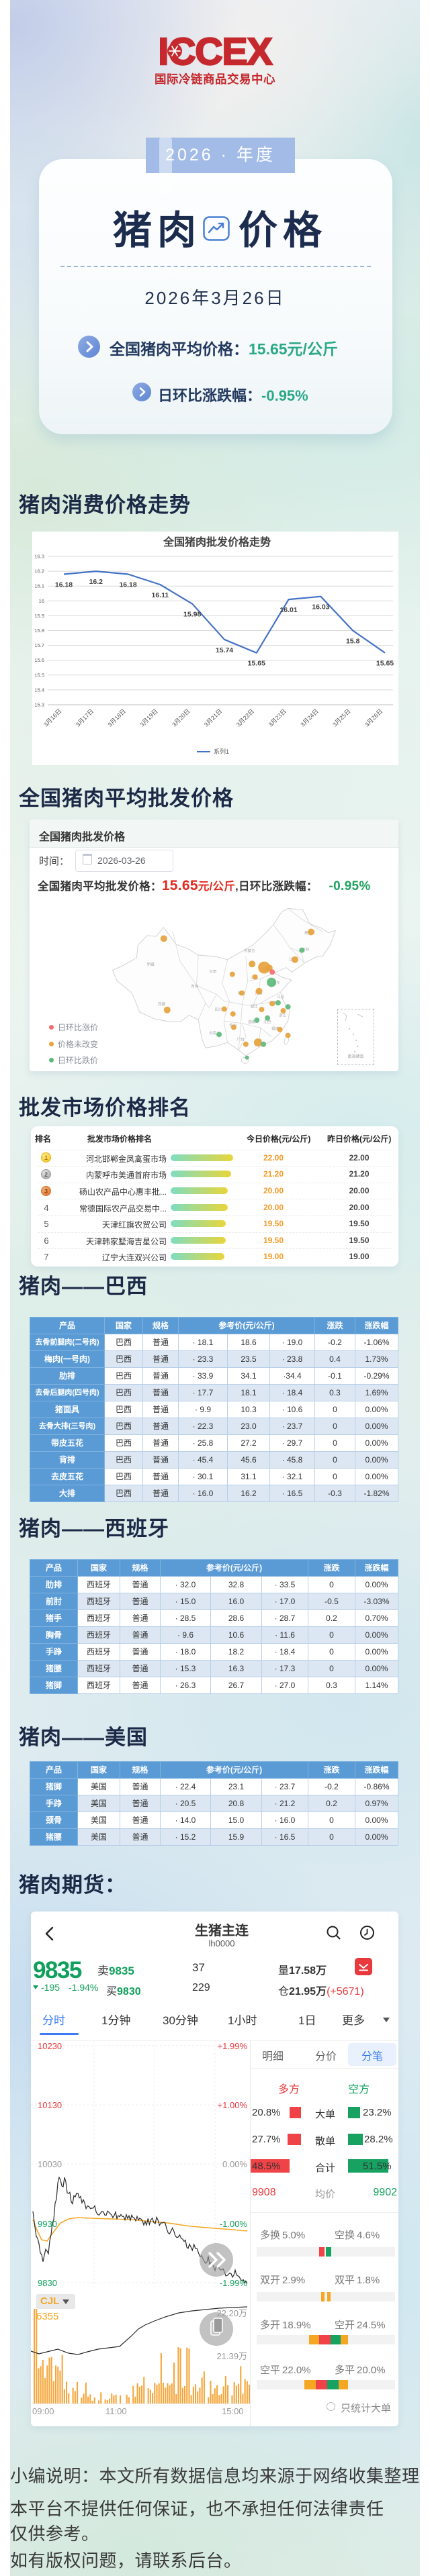 The width and height of the screenshot is (430, 2576). Describe the element at coordinates (254, 1006) in the screenshot. I see `svg-text: 湖北` at that location.